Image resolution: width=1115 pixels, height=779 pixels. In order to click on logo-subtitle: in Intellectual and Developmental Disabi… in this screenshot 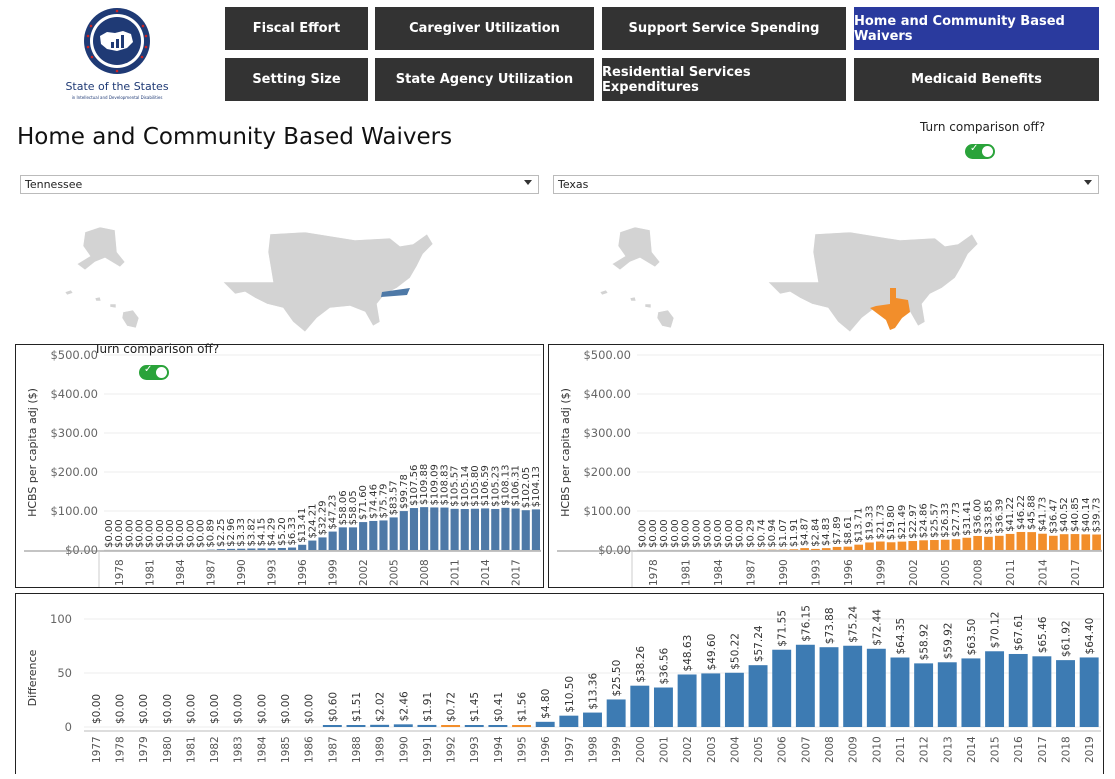, I will do `click(117, 97)`.